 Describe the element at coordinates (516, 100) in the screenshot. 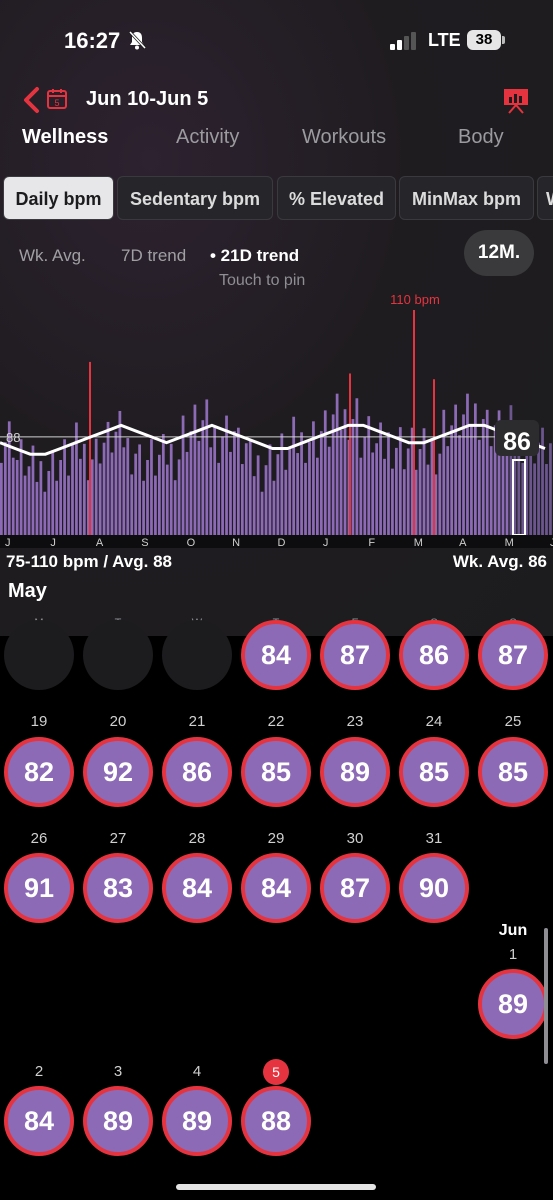

I see `presentation-chart-icon` at that location.